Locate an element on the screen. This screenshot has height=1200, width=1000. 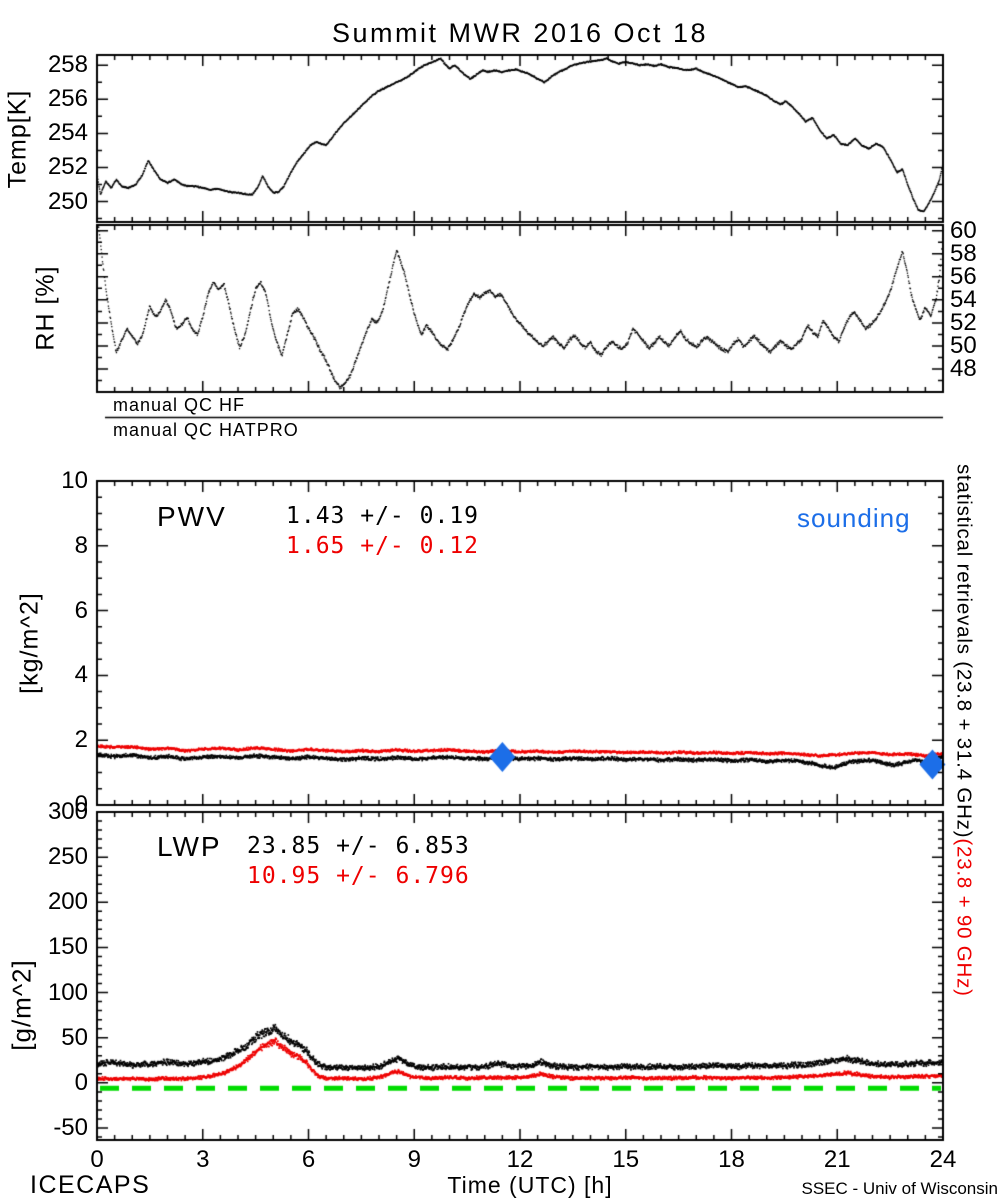
lwp-panel-title: LWP is located at coordinates (189, 846).